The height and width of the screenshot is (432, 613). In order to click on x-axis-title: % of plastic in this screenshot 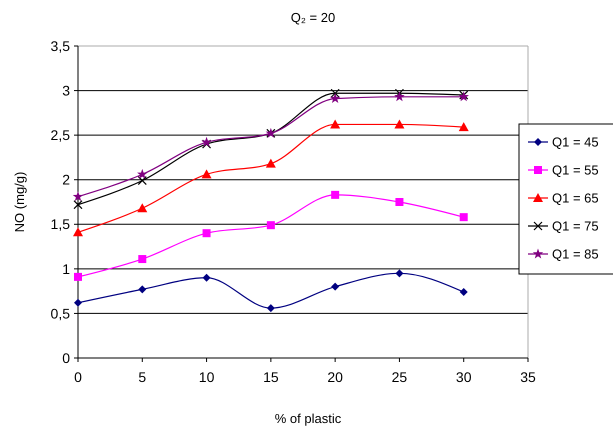, I will do `click(308, 418)`.